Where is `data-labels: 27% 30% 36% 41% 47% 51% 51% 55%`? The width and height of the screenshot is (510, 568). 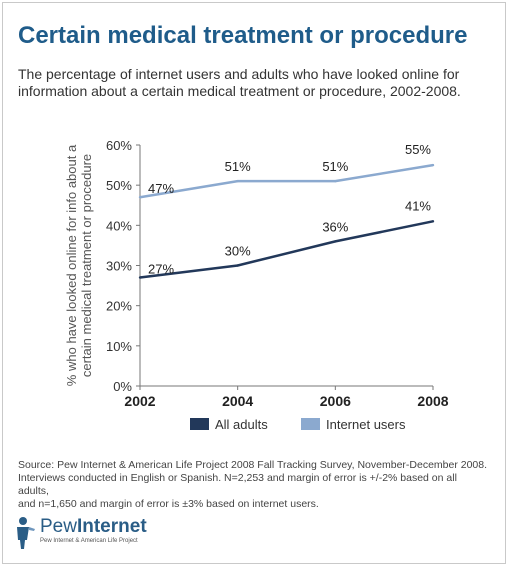
data-labels: 27% 30% 36% 41% 47% 51% 51% 55% is located at coordinates (289, 209).